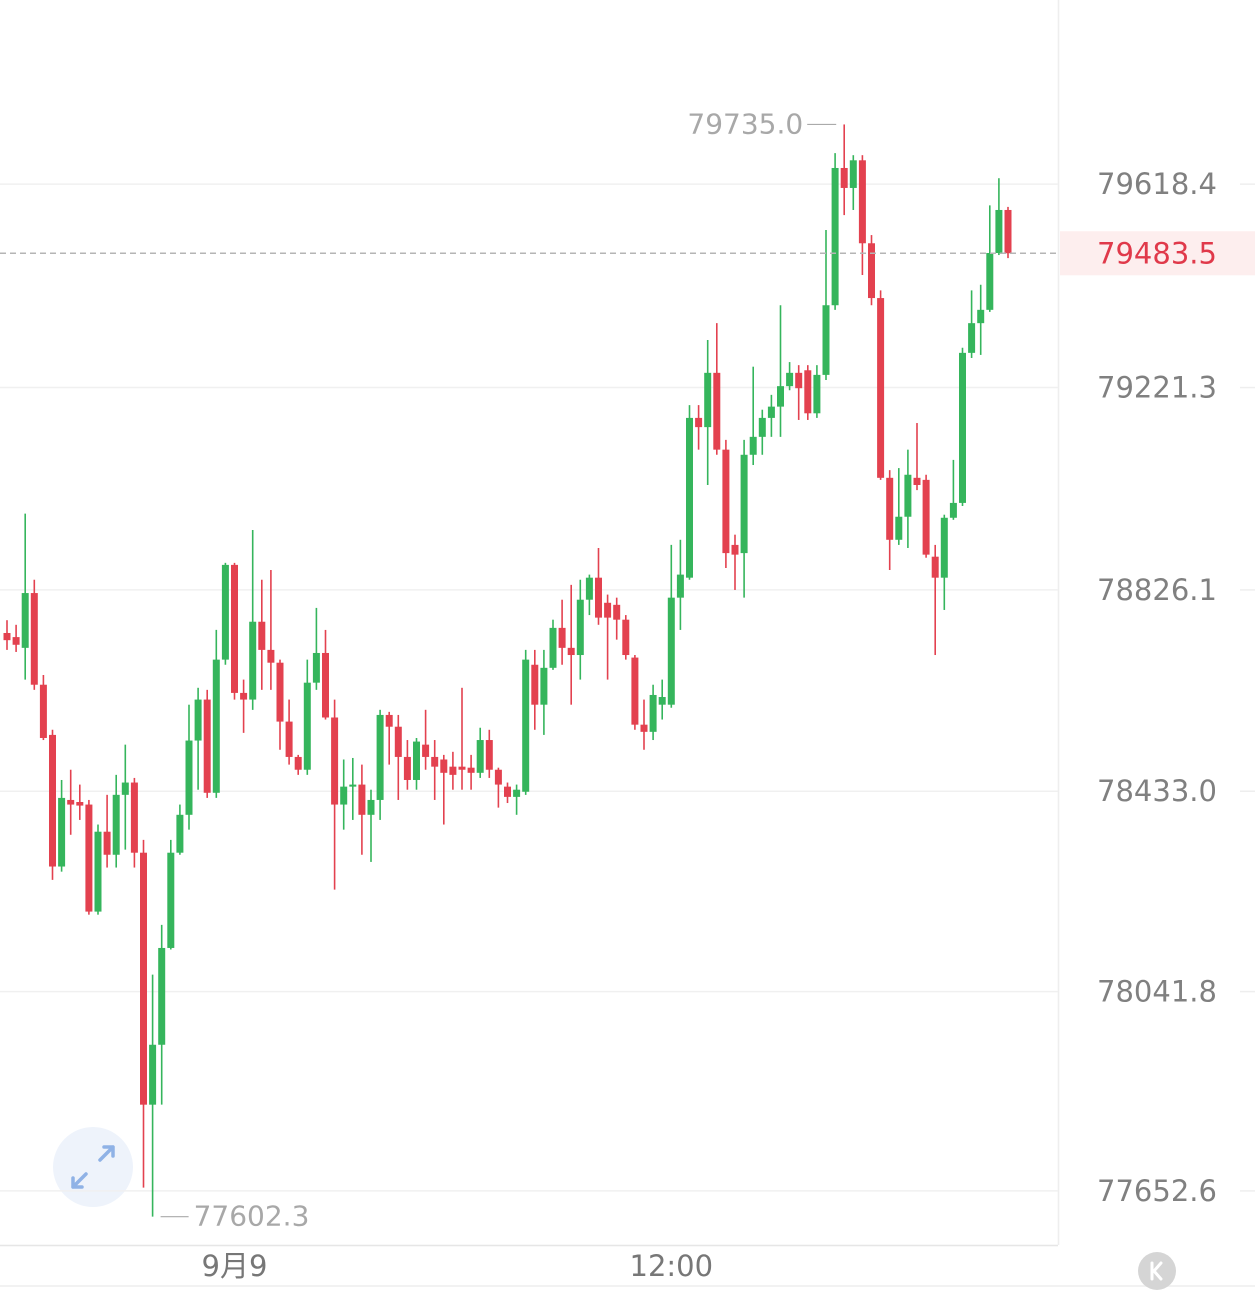 Image resolution: width=1255 pixels, height=1290 pixels. I want to click on expand-icon, so click(93, 1167).